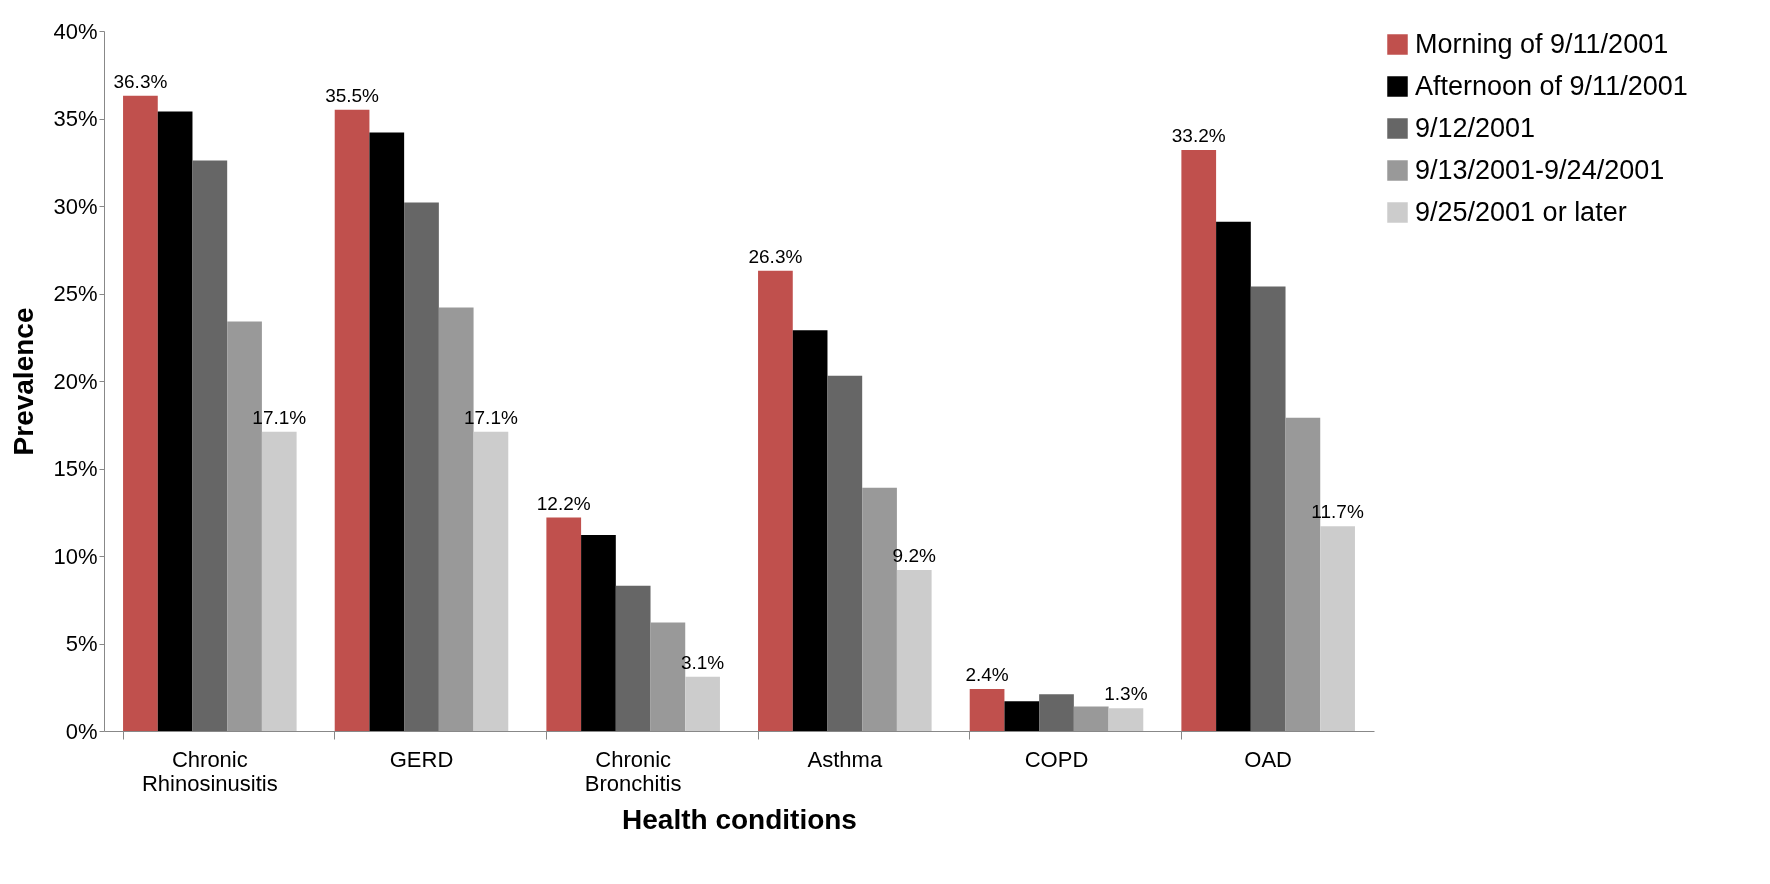  What do you see at coordinates (1540, 169) in the screenshot?
I see `legend-label: 9/13/2001-9/24/2001` at bounding box center [1540, 169].